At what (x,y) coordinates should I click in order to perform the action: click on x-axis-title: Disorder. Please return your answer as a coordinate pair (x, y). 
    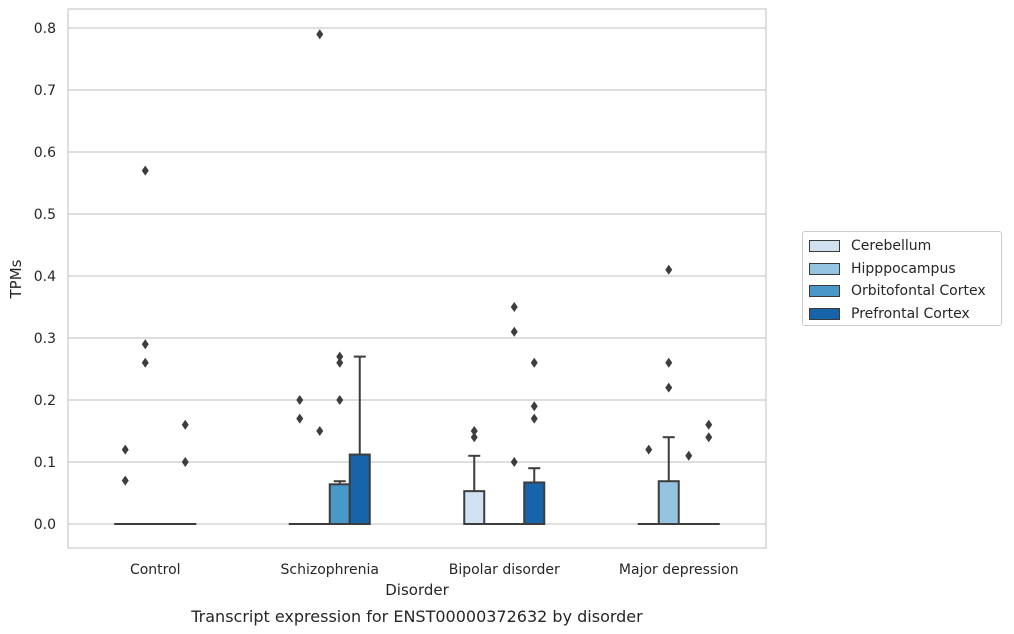
    Looking at the image, I should click on (417, 590).